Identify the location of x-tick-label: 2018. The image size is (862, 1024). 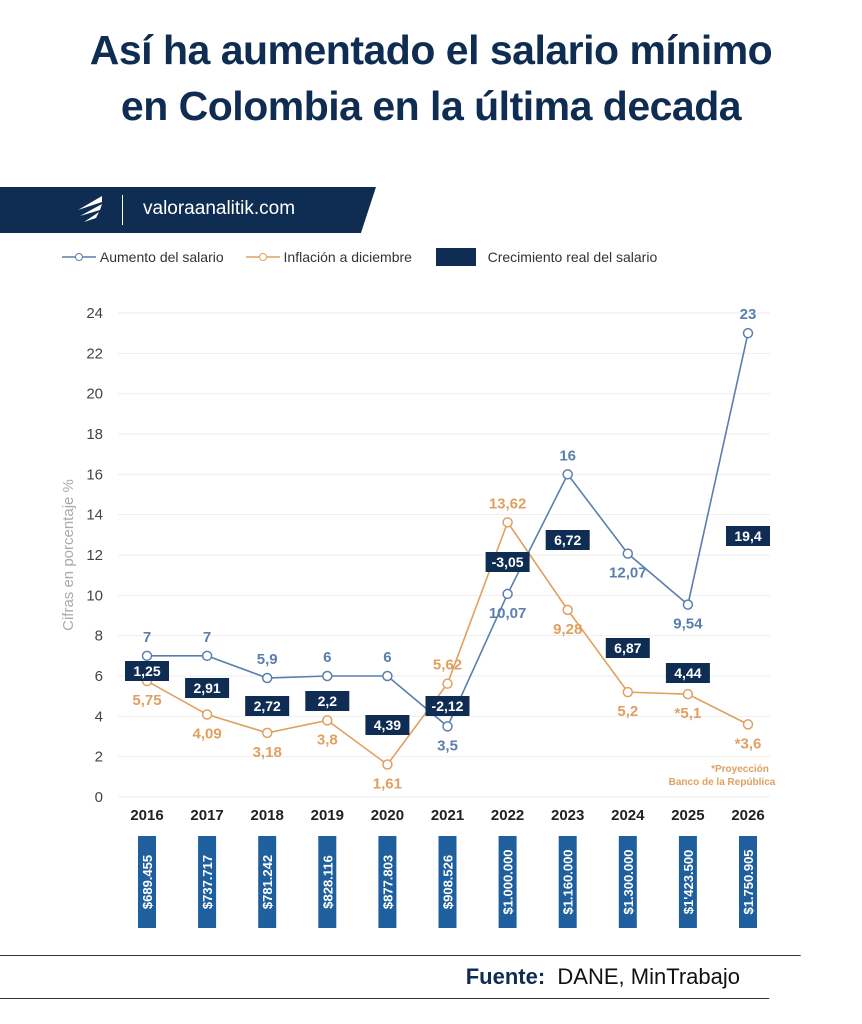
(267, 815).